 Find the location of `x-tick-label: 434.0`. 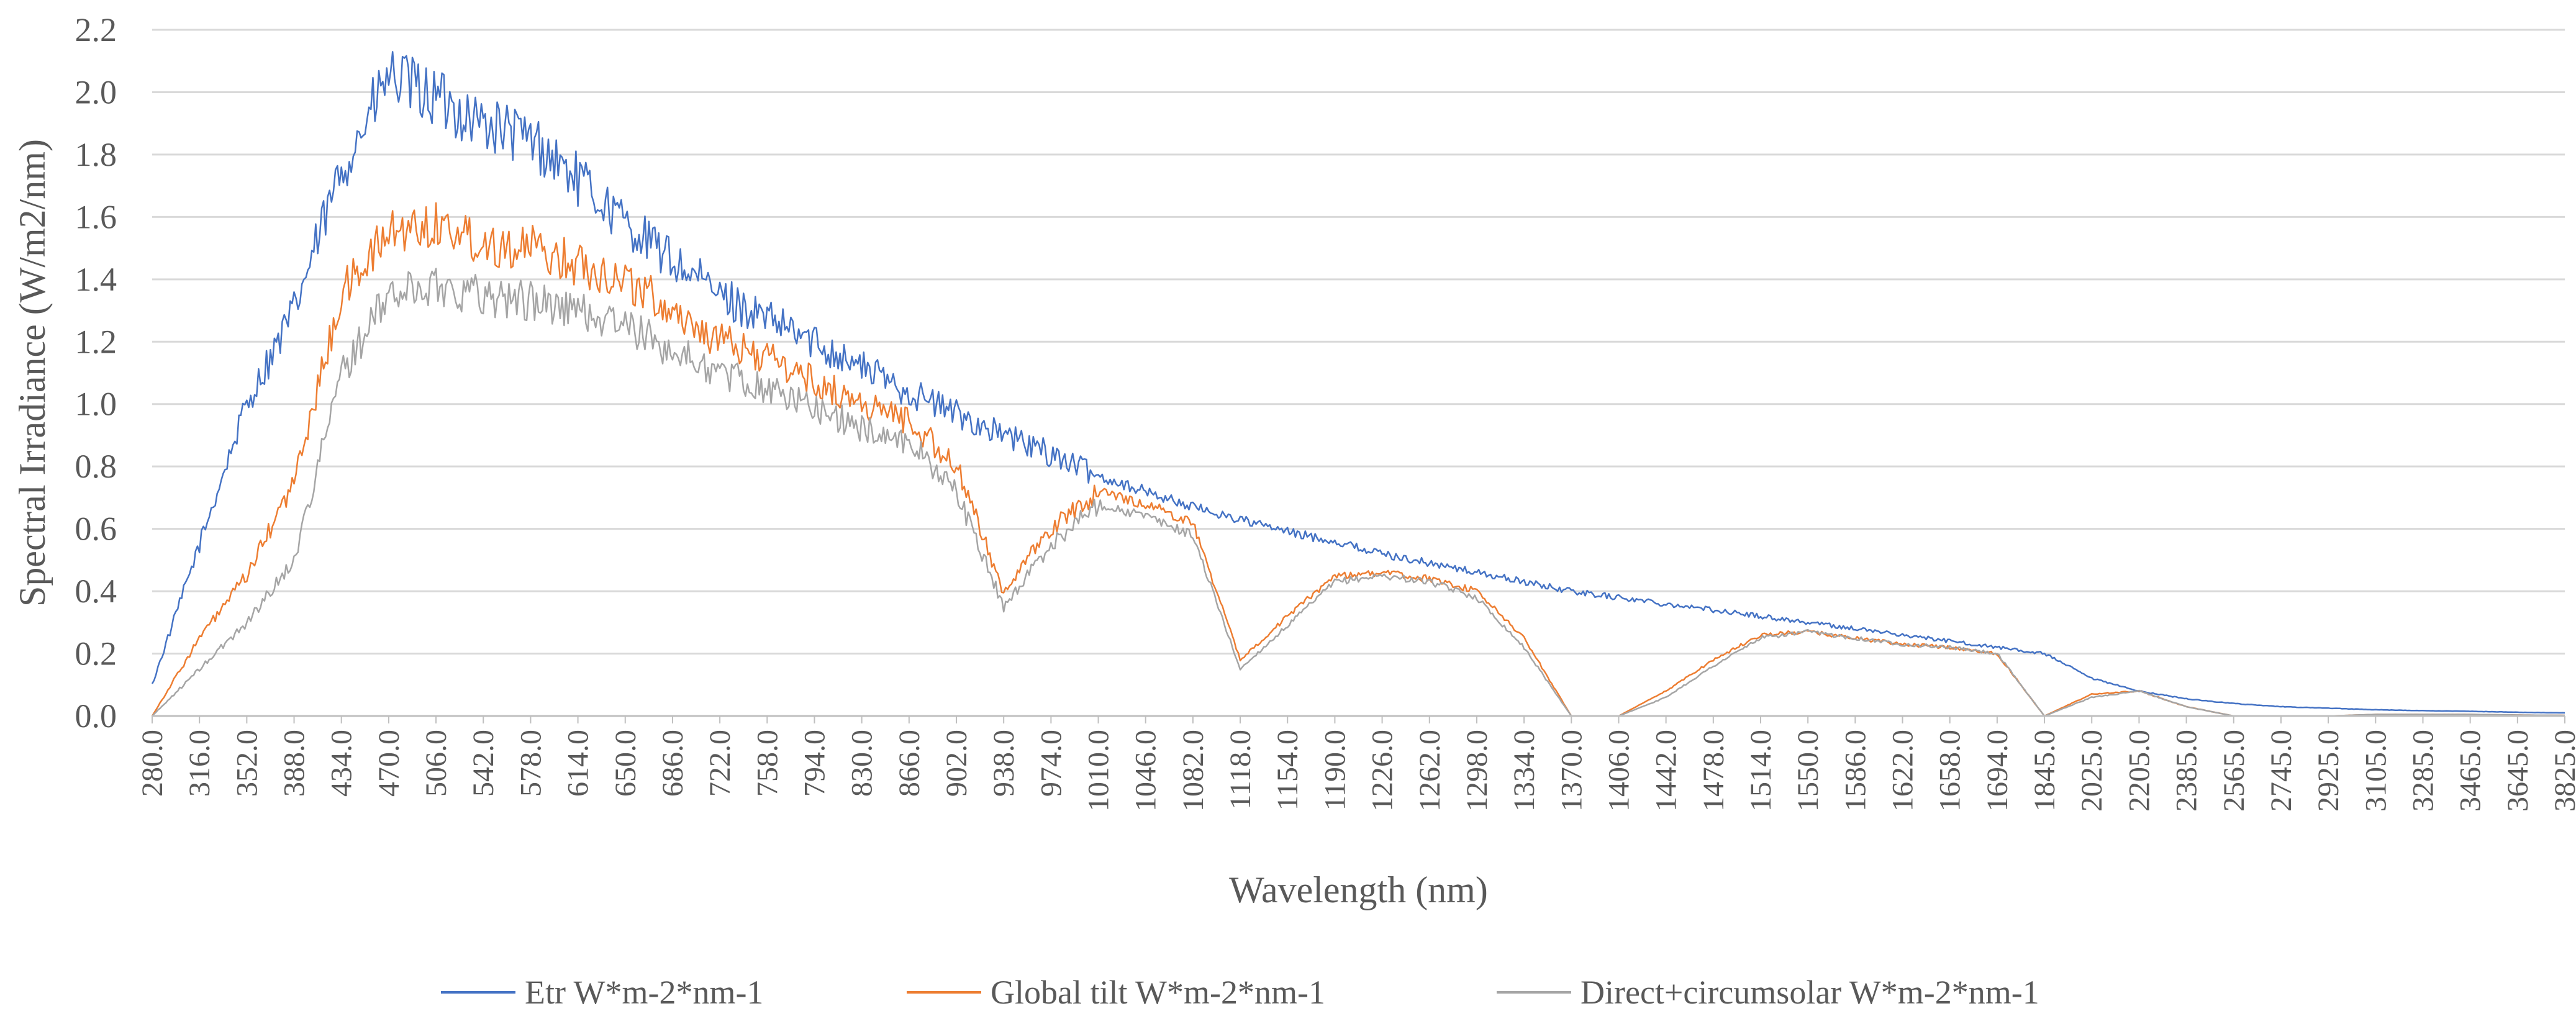

x-tick-label: 434.0 is located at coordinates (341, 763).